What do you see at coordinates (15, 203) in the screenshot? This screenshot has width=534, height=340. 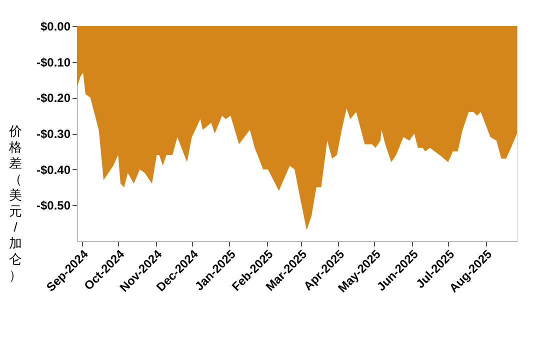 I see `text: 价格差（美元/加仑）` at bounding box center [15, 203].